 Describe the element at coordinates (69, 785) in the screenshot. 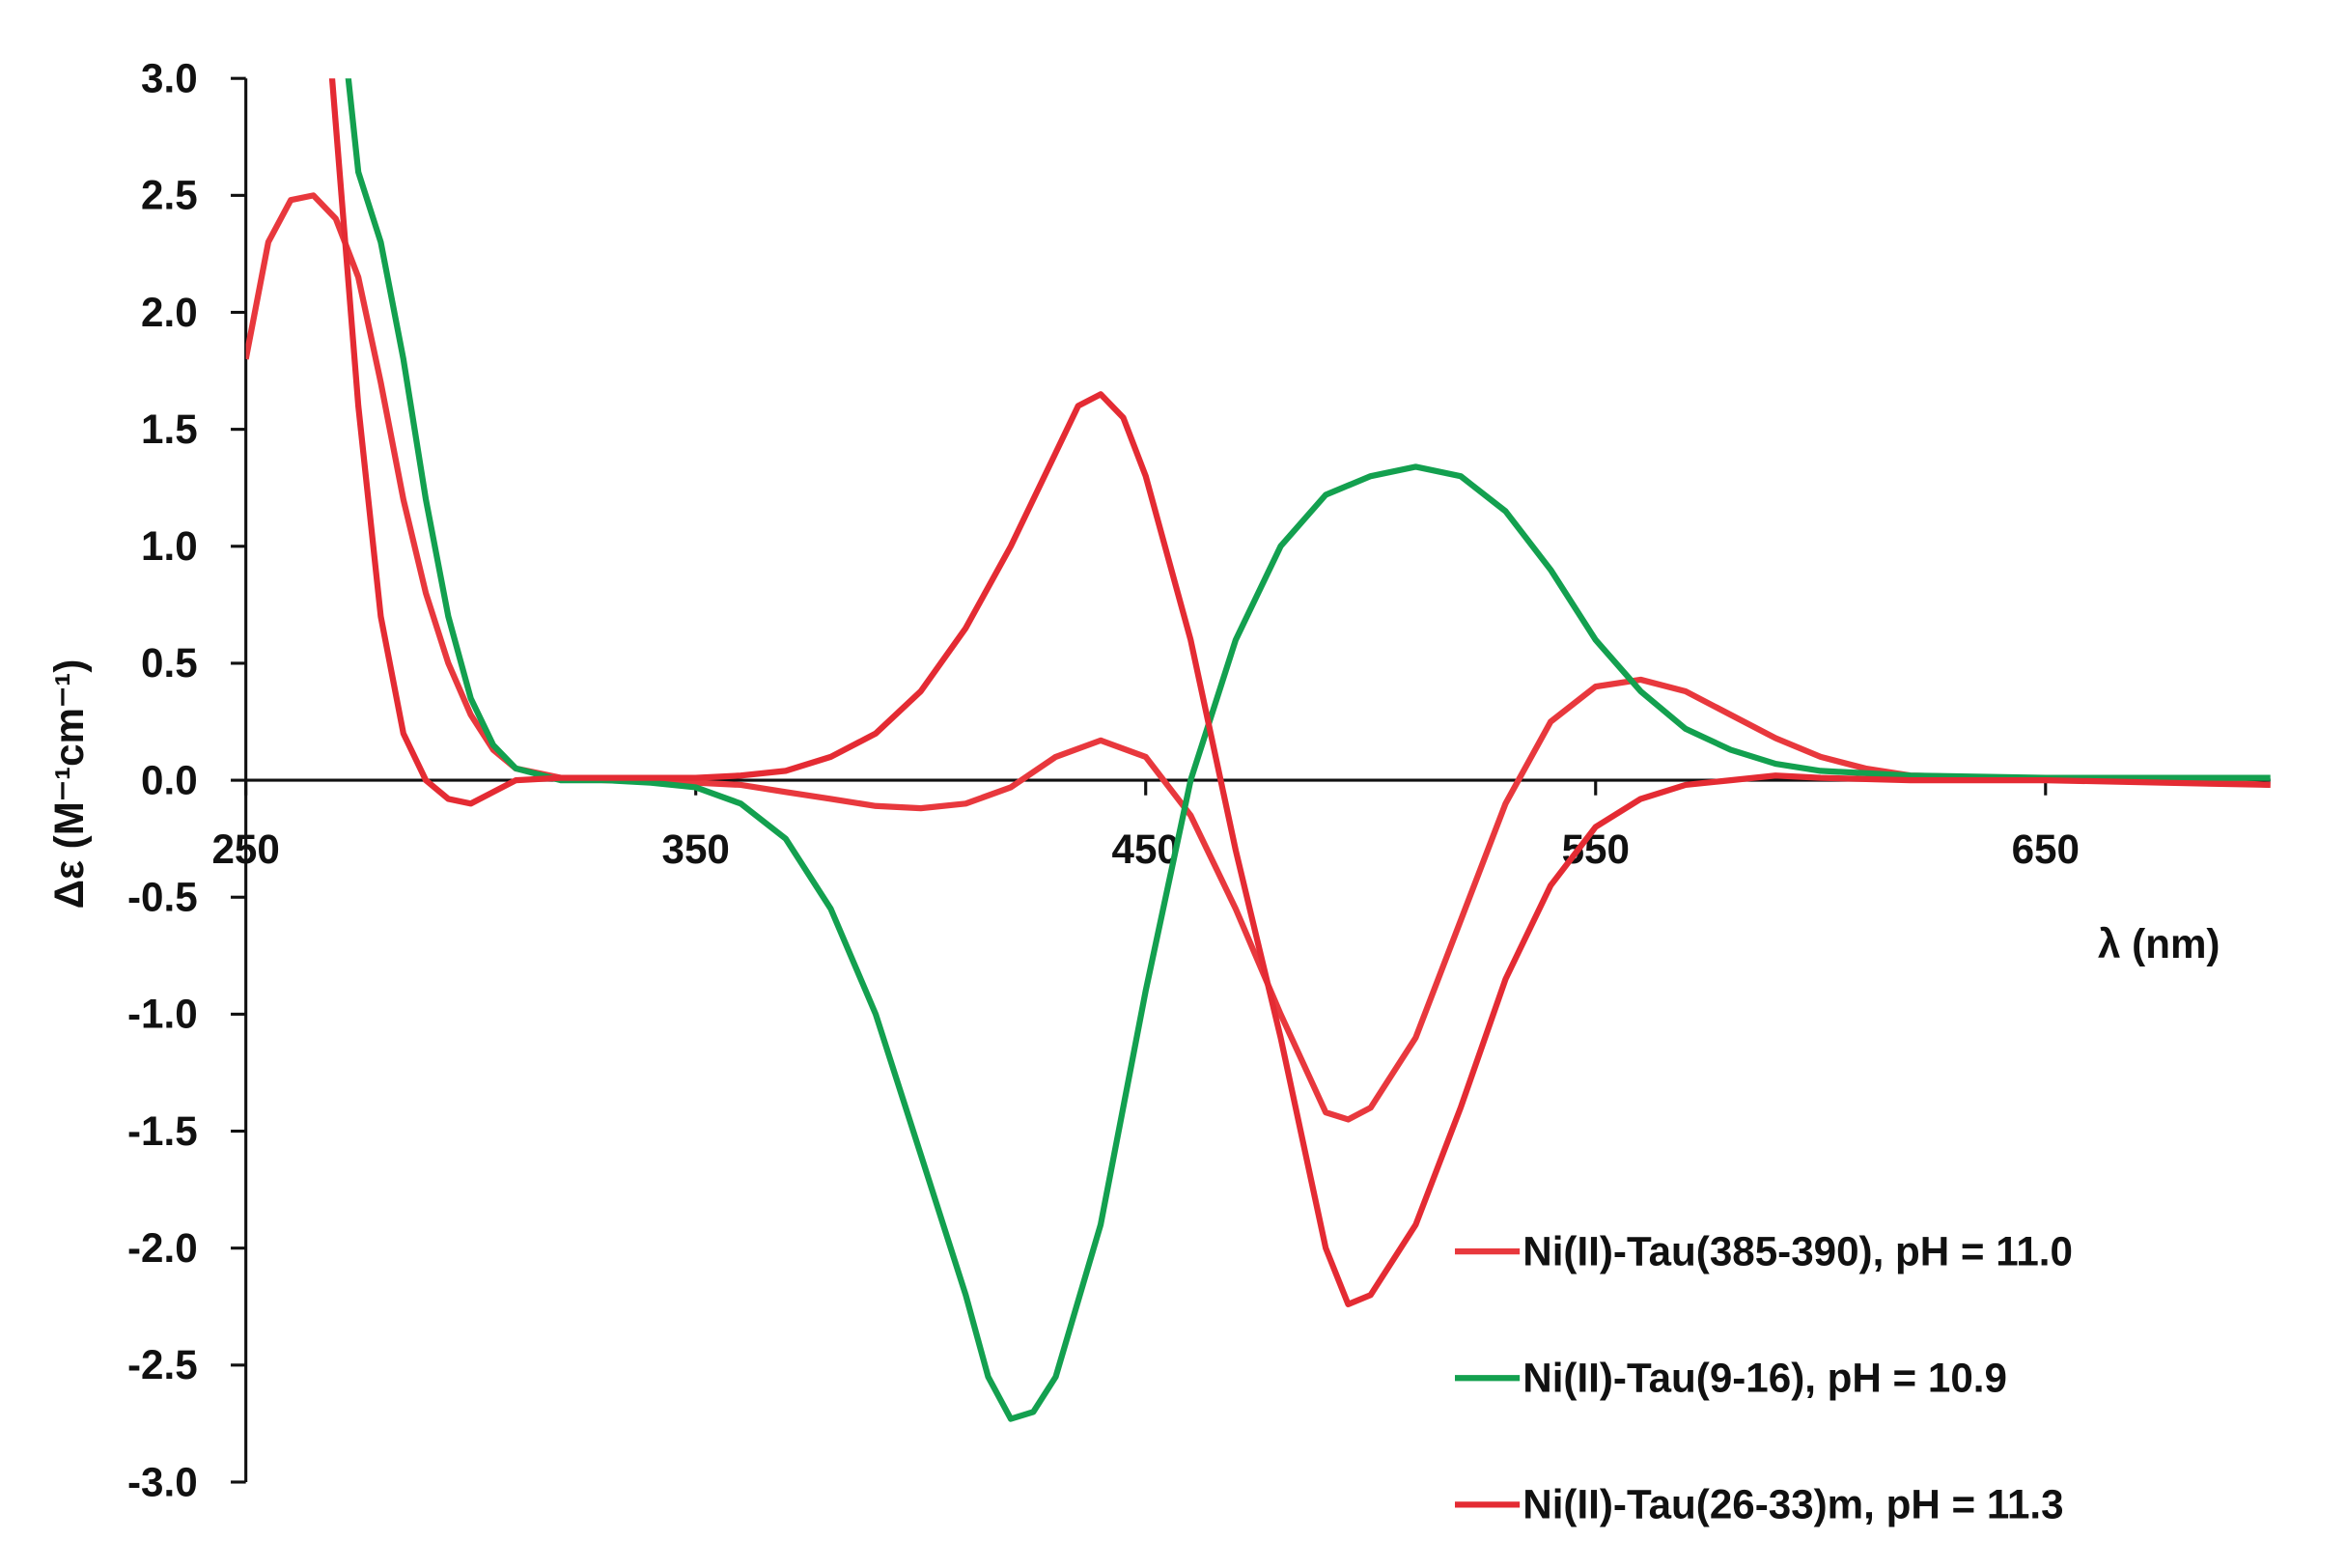

I see `y-axis-title: Δε (M⁻¹cm⁻¹)` at that location.